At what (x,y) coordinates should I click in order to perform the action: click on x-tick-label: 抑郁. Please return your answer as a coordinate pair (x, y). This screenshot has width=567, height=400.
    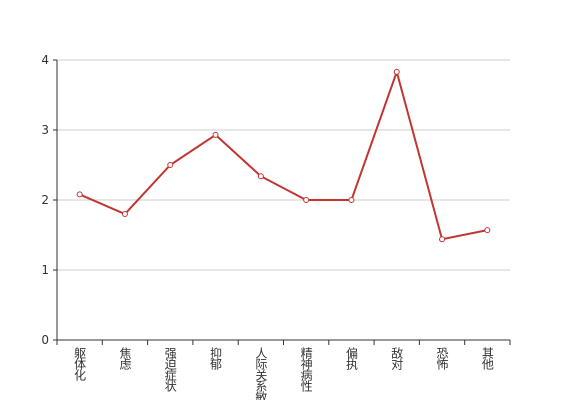
    Looking at the image, I should click on (216, 358).